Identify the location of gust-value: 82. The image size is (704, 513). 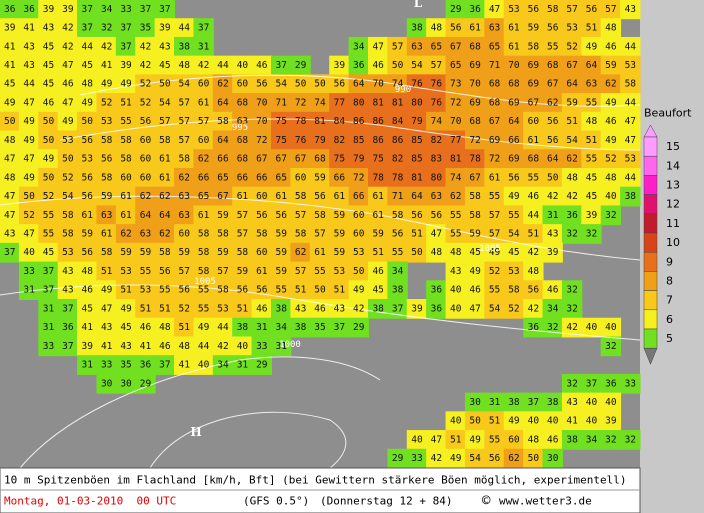
(397, 159).